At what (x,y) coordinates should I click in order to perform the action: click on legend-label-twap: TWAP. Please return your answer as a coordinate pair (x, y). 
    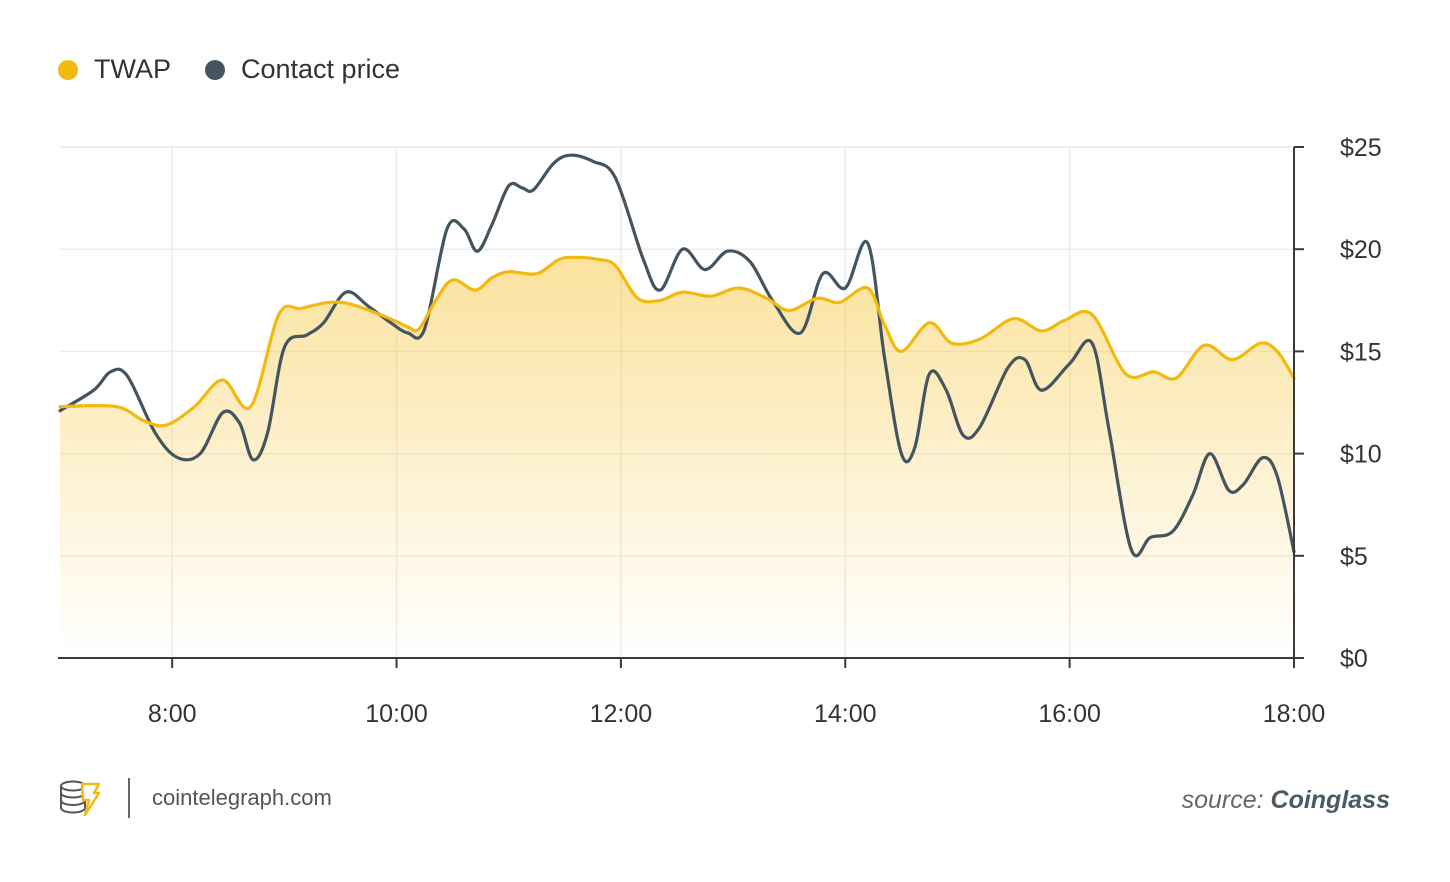
    Looking at the image, I should click on (132, 69).